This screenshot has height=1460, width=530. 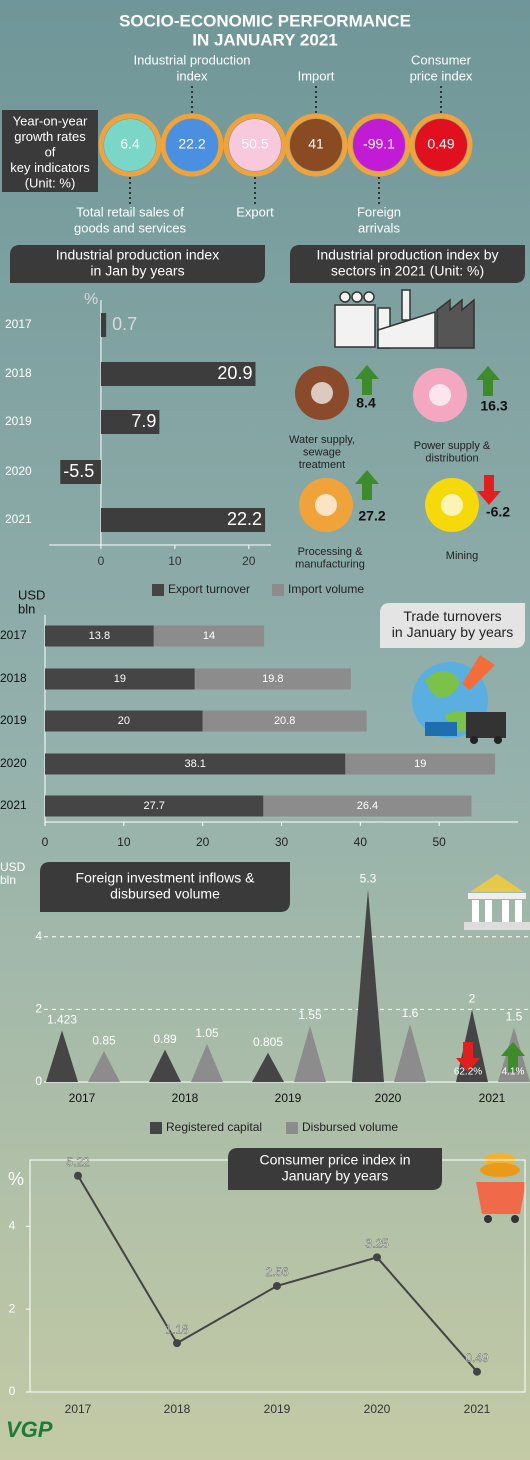 I want to click on indicator-label: key indicators, so click(x=50, y=167).